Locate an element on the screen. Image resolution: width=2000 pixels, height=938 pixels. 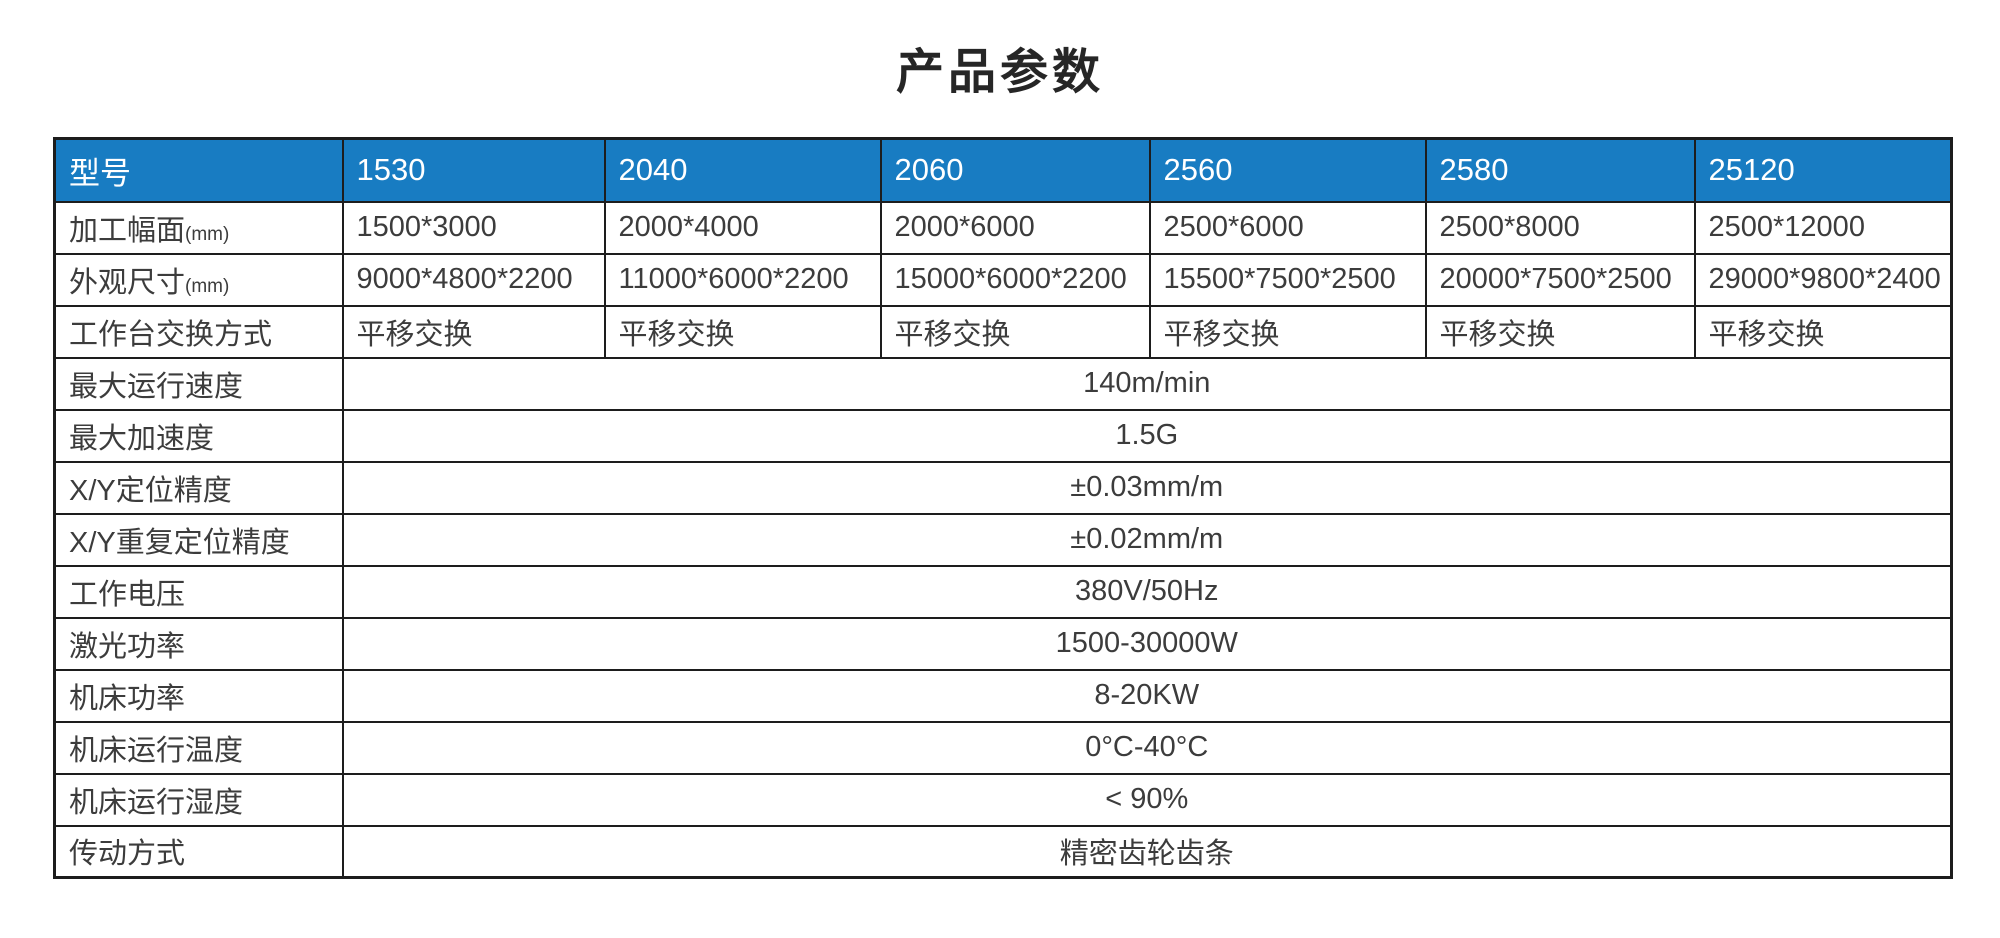
cell-value-r1-c4: 20000*7500*2500 is located at coordinates (1560, 279).